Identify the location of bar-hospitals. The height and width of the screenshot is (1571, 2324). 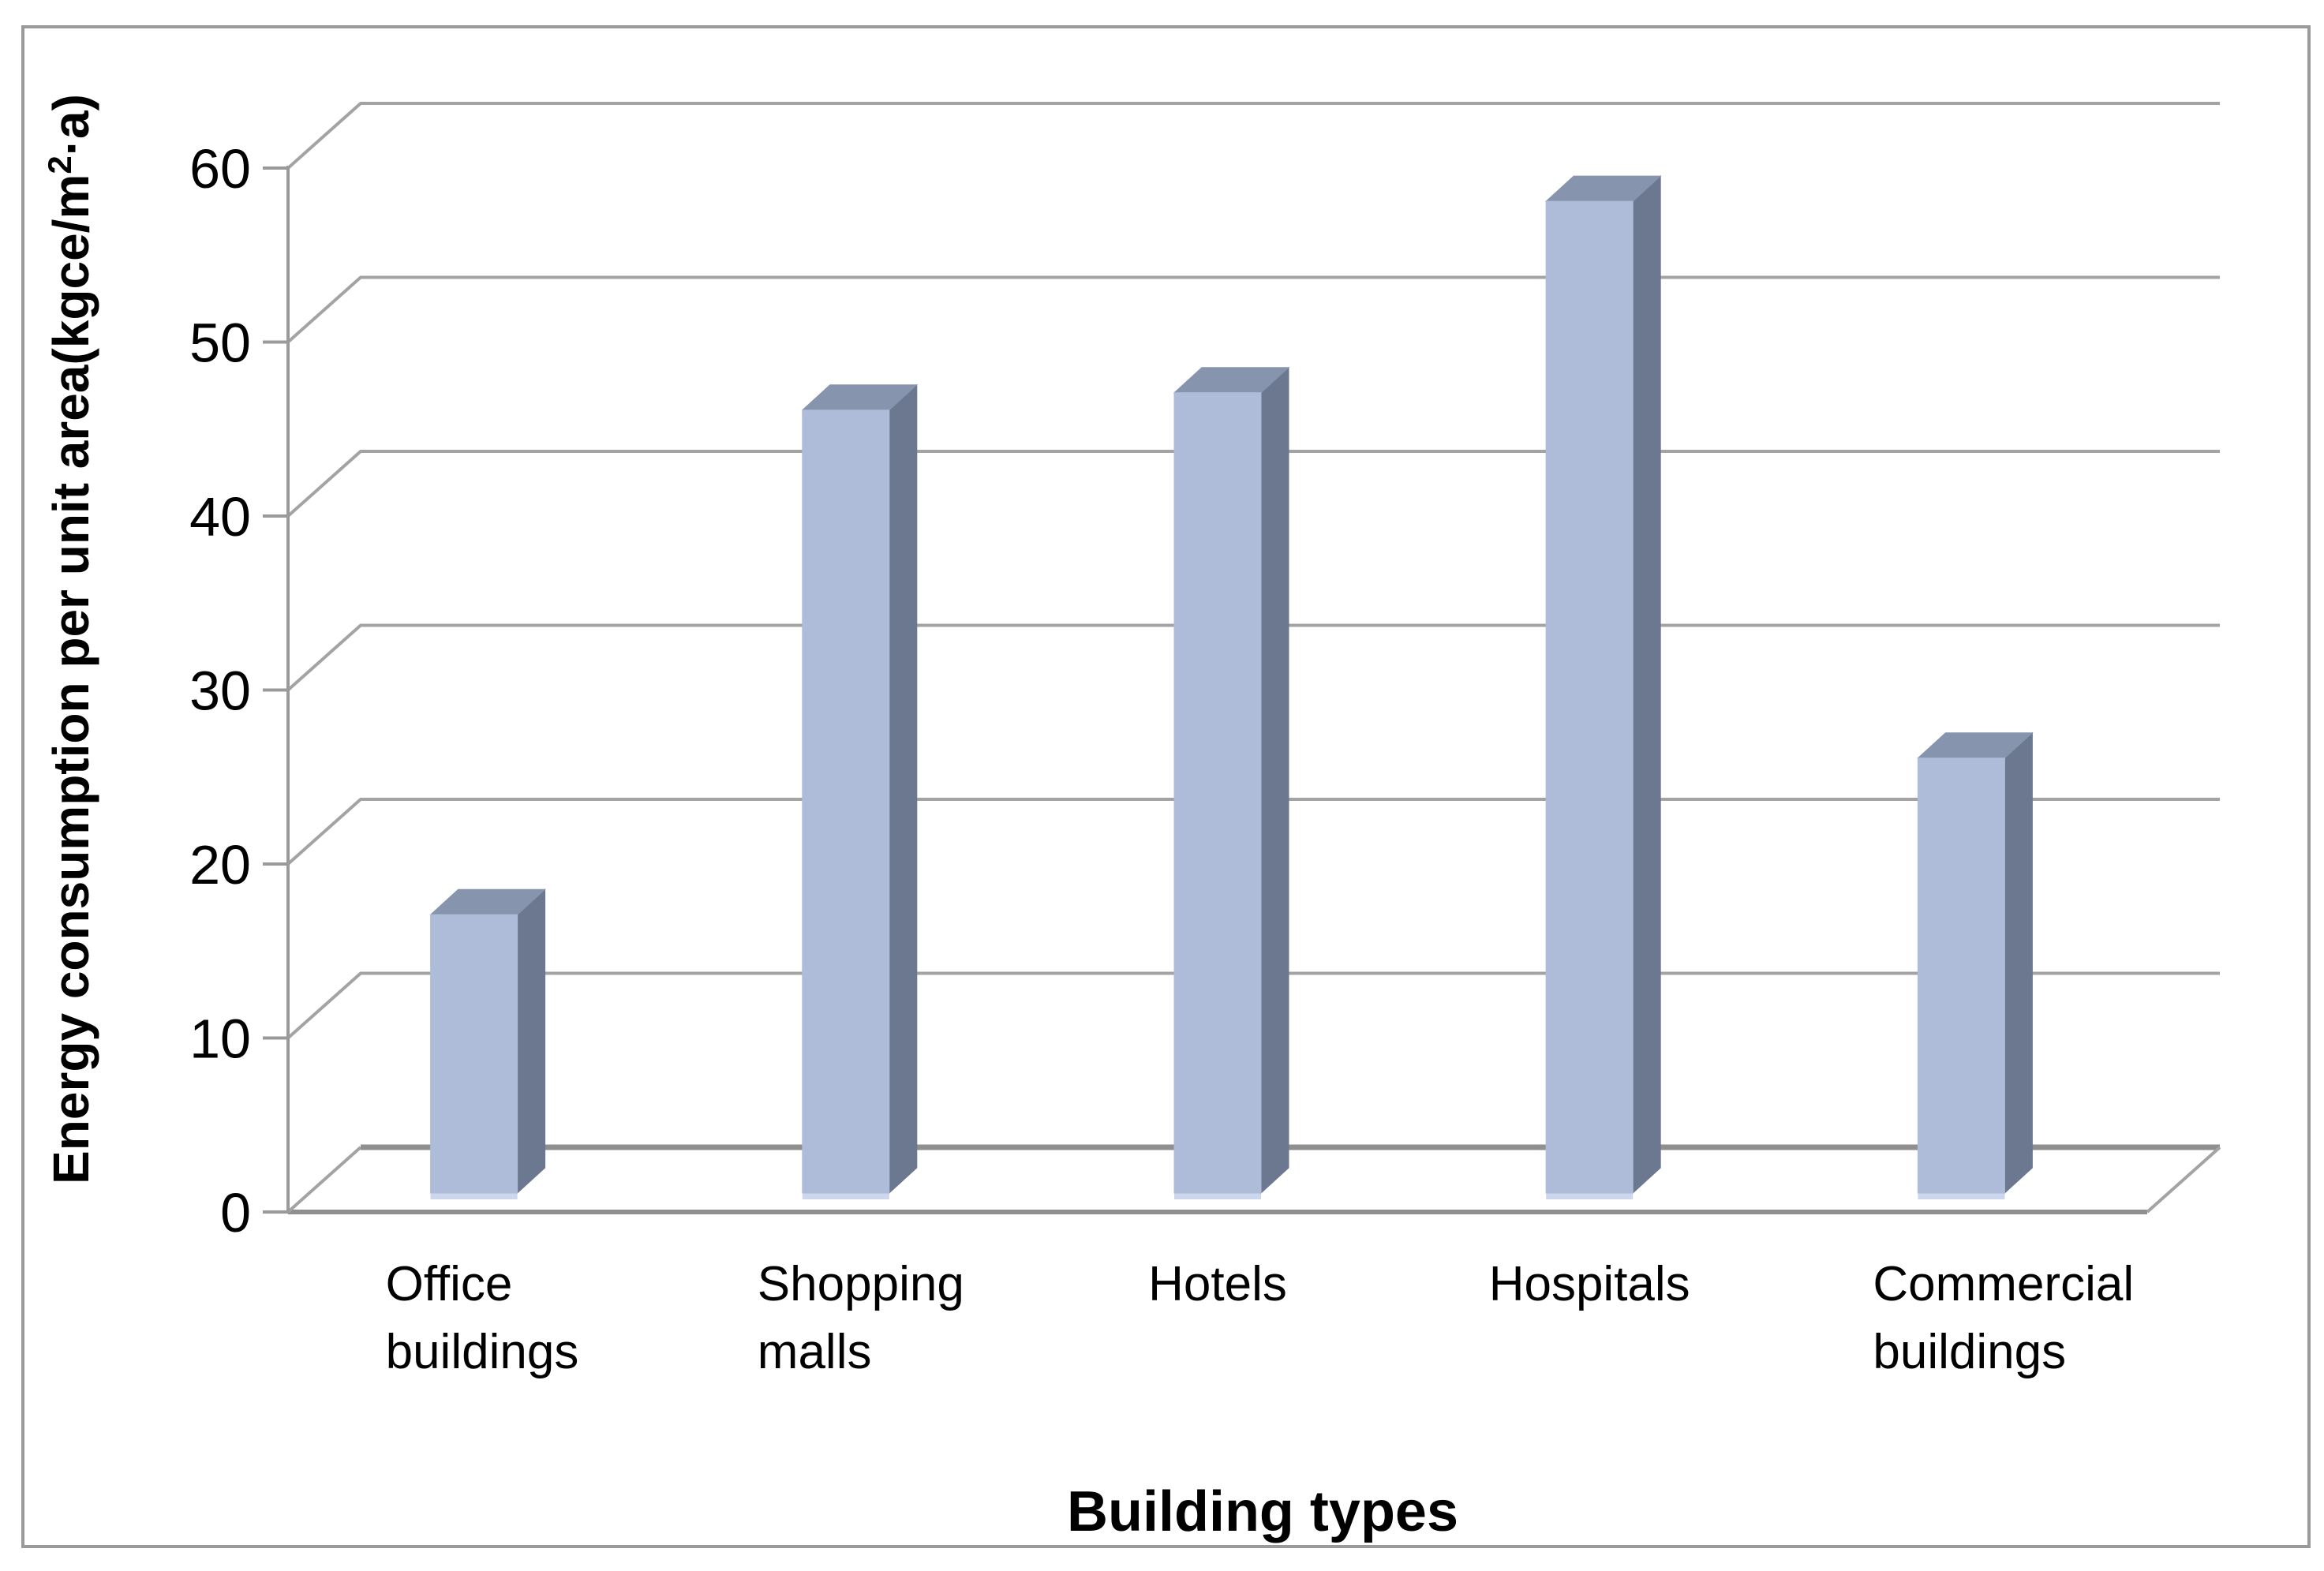
(1603, 687).